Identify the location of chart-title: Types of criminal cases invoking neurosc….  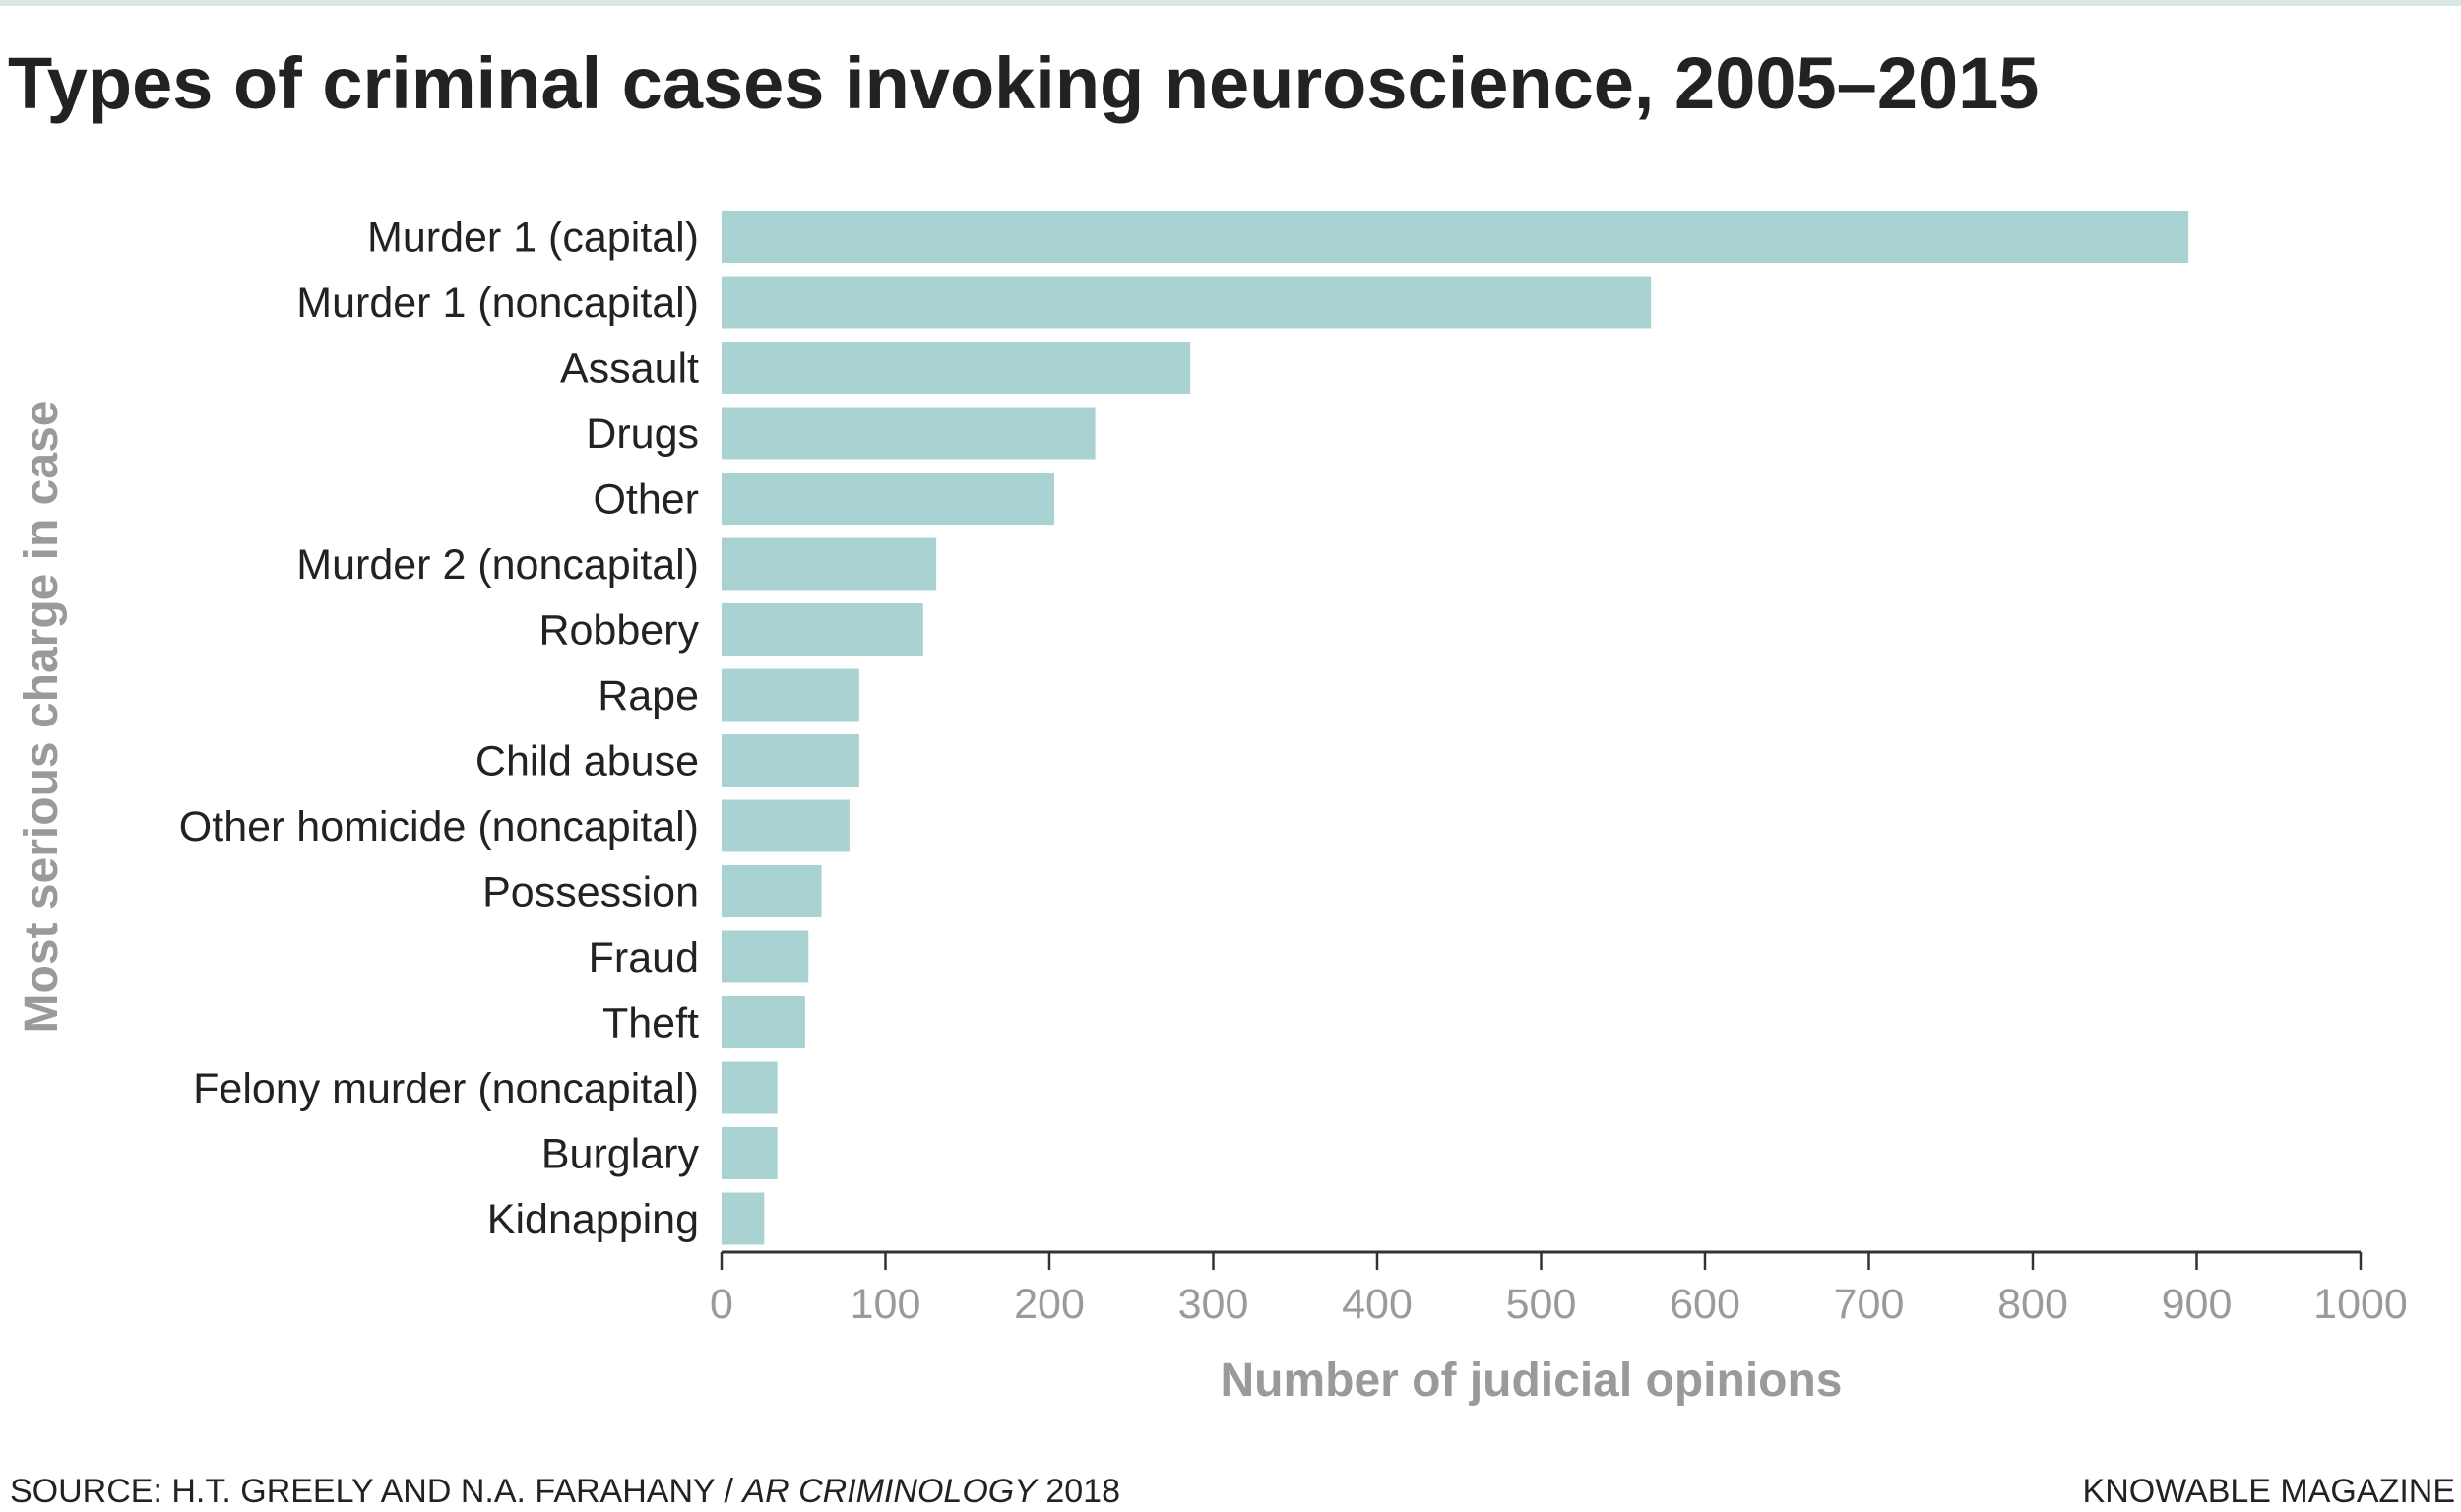
(1024, 83).